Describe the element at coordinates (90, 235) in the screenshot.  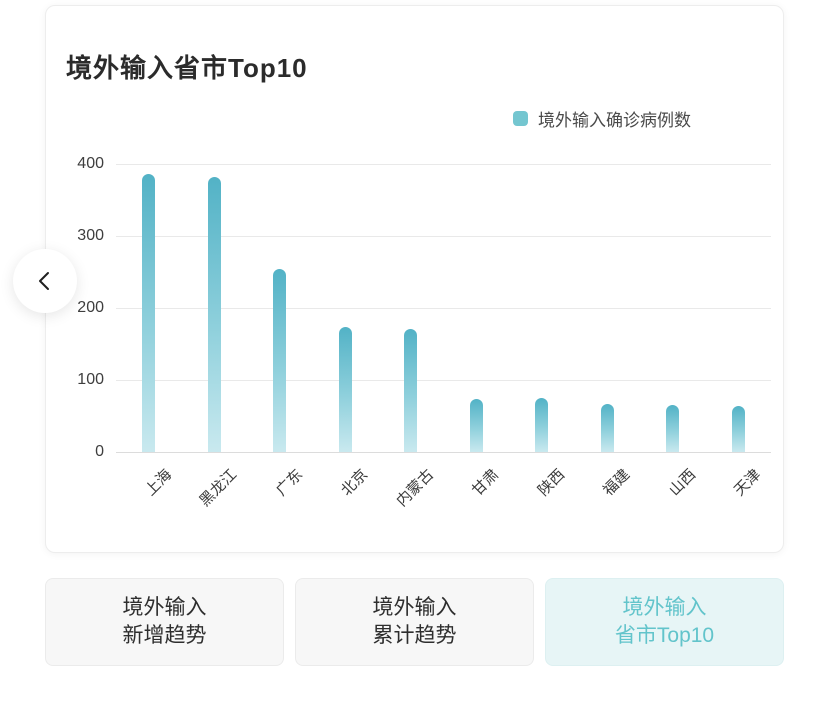
I see `y-axis-tick-label: 300` at that location.